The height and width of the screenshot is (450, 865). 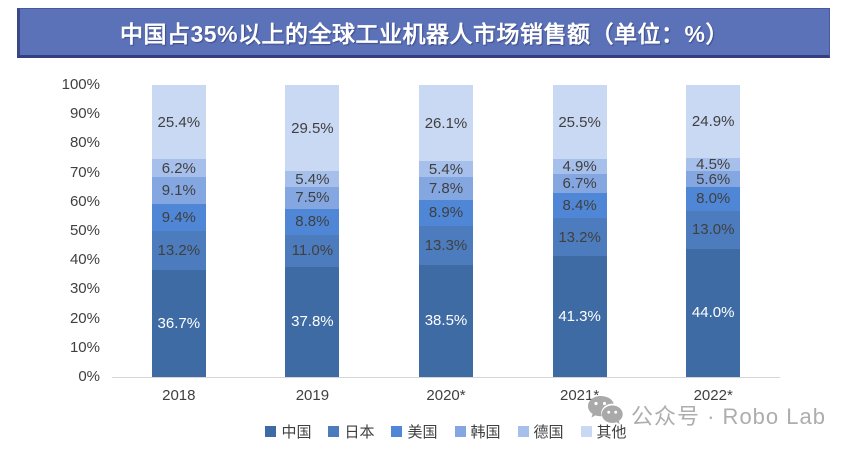 I want to click on segment-value-label: 8.9%, so click(x=446, y=213).